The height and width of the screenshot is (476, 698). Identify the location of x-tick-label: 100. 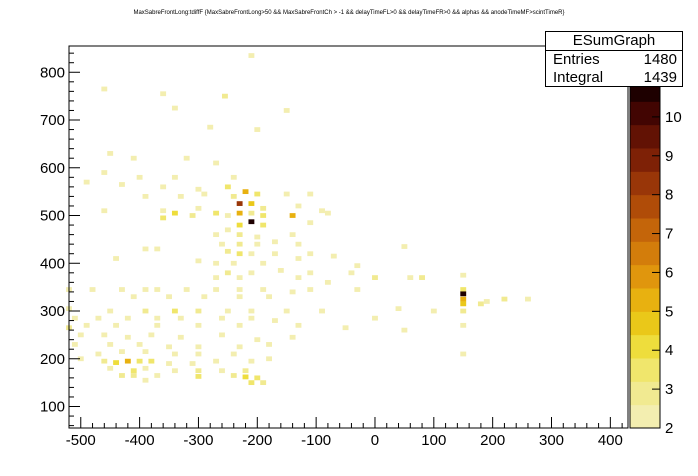
(433, 440).